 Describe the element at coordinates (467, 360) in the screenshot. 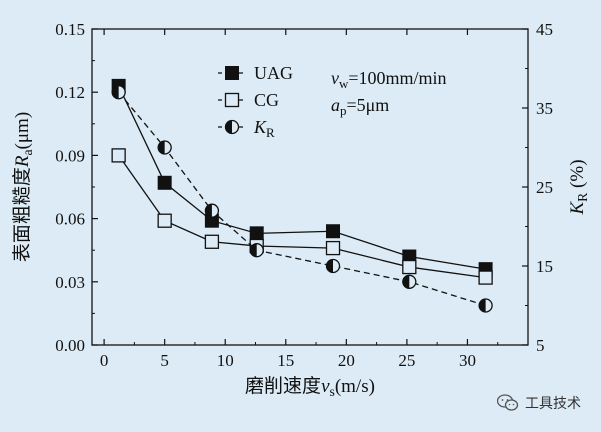

I see `x-tick-label: 30` at that location.